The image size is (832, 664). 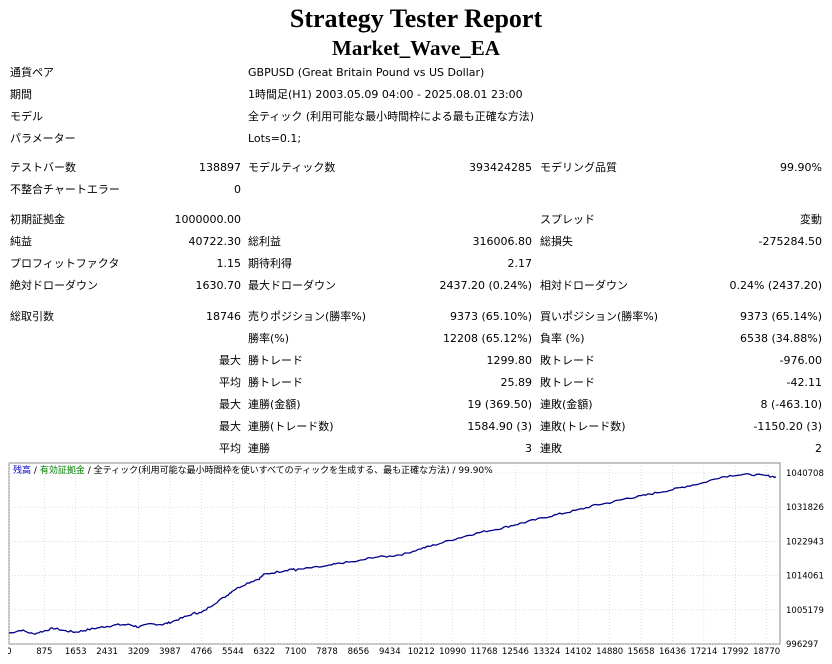 What do you see at coordinates (546, 652) in the screenshot?
I see `x-tick-label: 13324` at bounding box center [546, 652].